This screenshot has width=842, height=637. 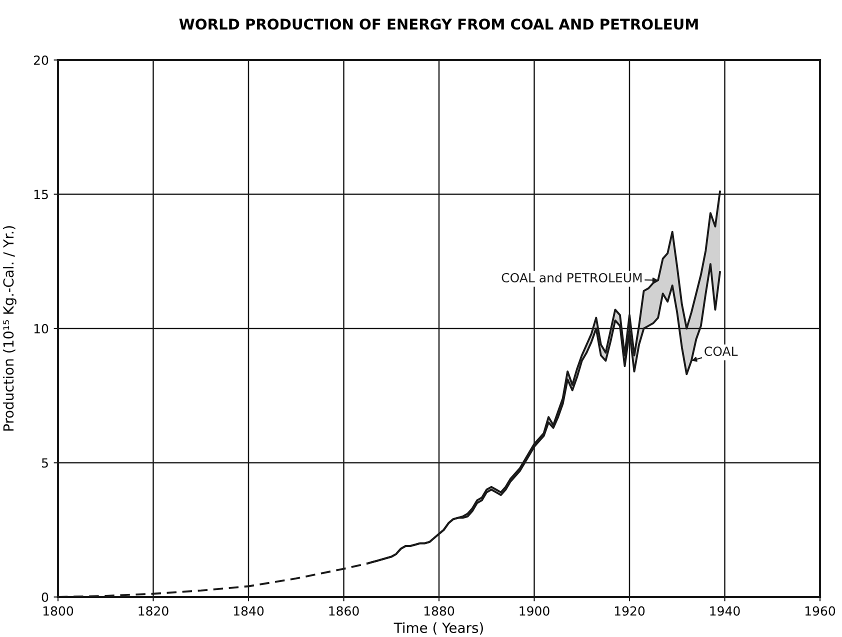 I want to click on x-tick-label: 1860, so click(x=344, y=611).